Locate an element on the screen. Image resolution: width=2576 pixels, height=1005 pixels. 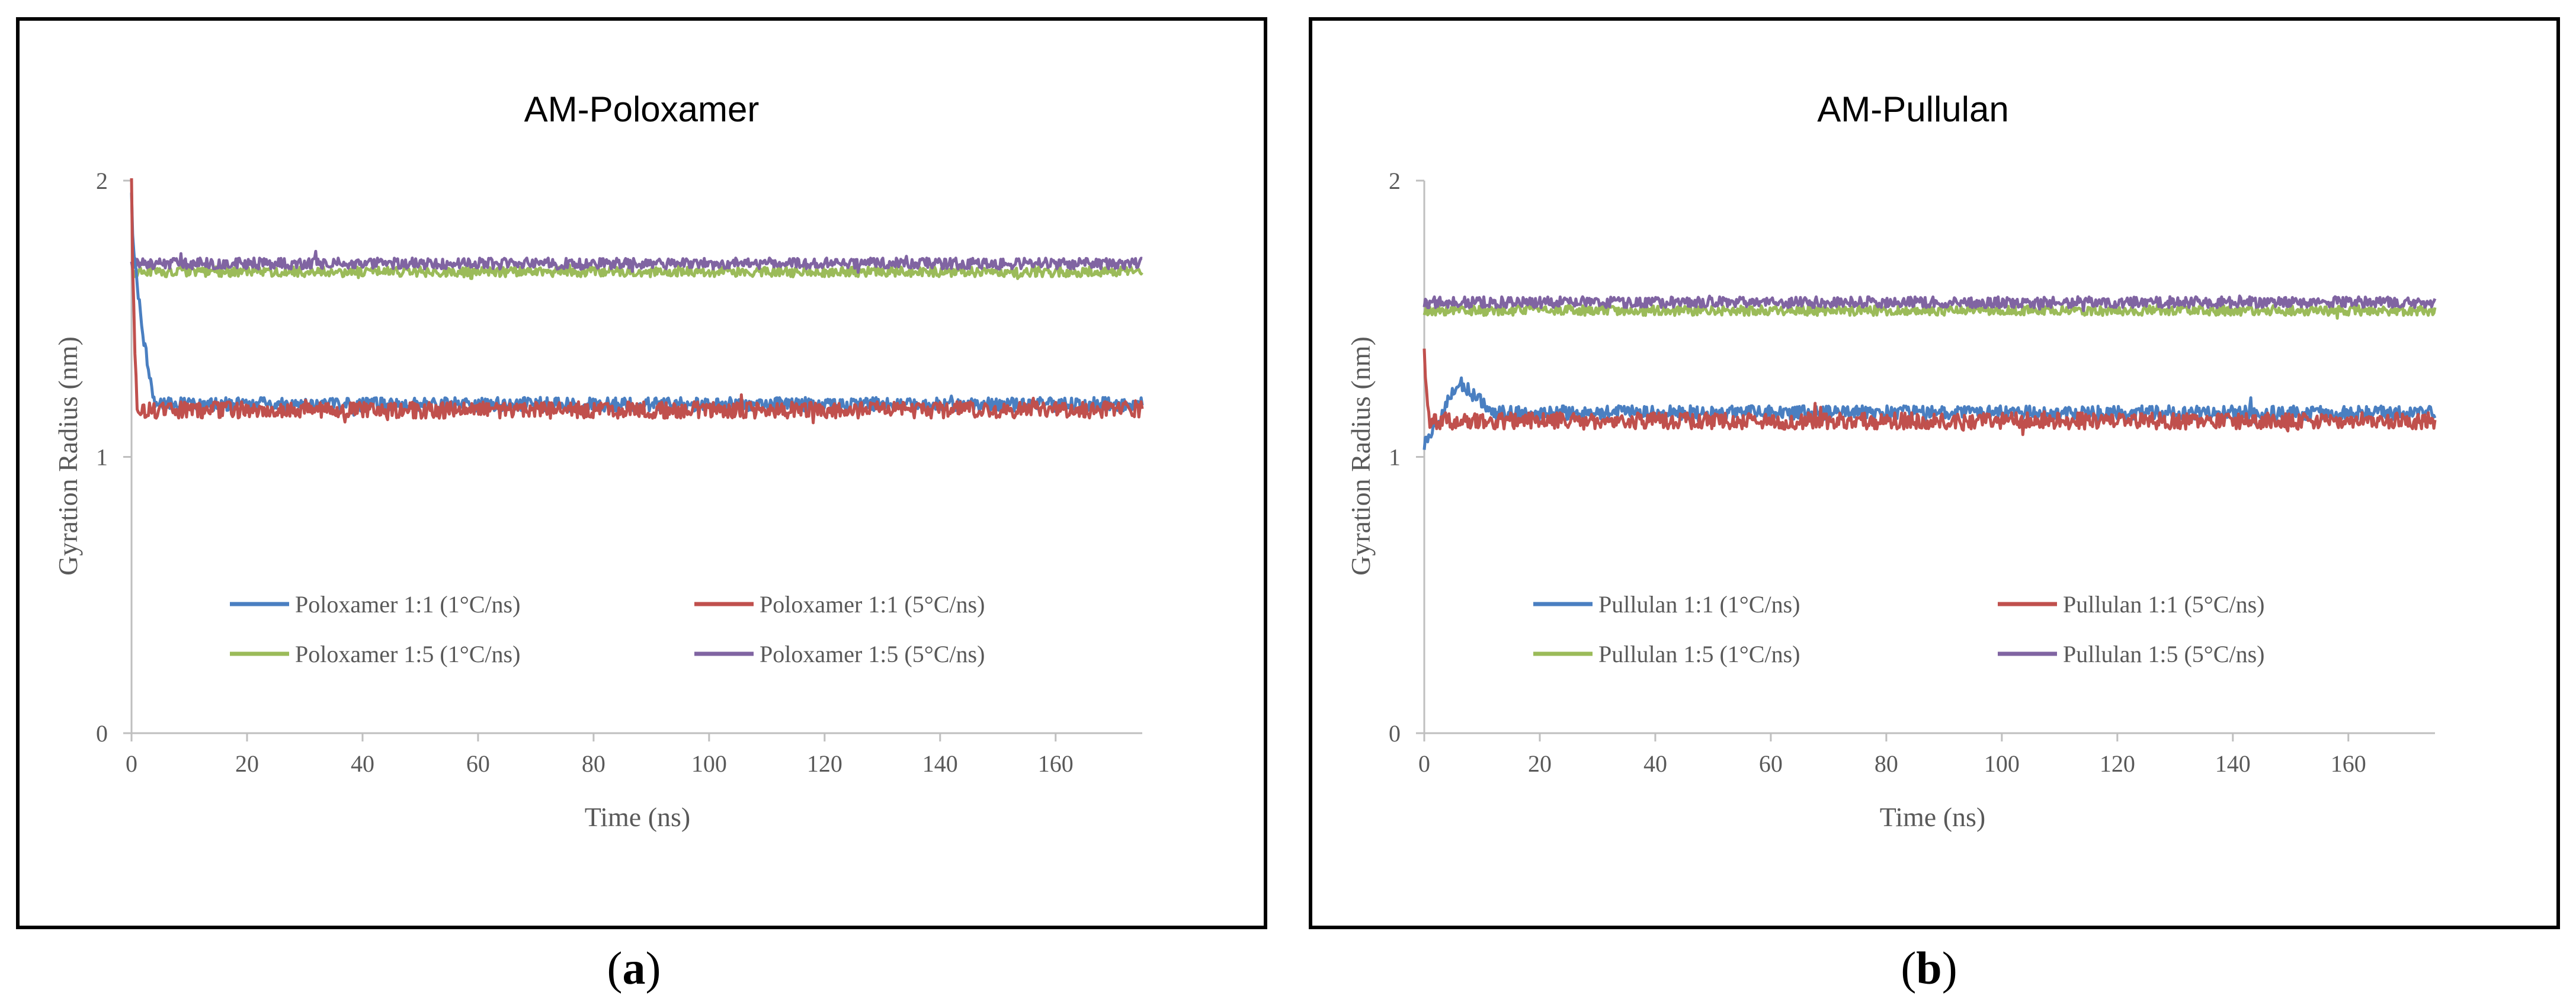
legend-label-4: Pullulan 1:5 (5°C/ns) is located at coordinates (2163, 654).